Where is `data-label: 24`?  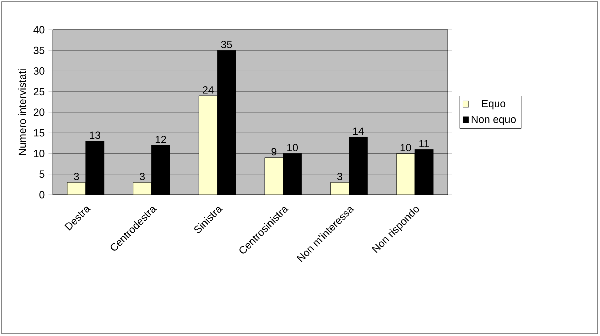 data-label: 24 is located at coordinates (208, 90).